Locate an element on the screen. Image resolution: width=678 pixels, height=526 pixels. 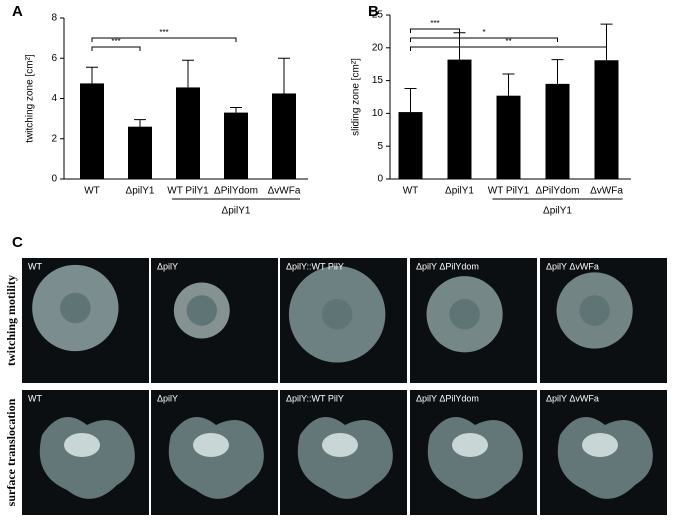
y-tick-label: 4 is located at coordinates (54, 98).